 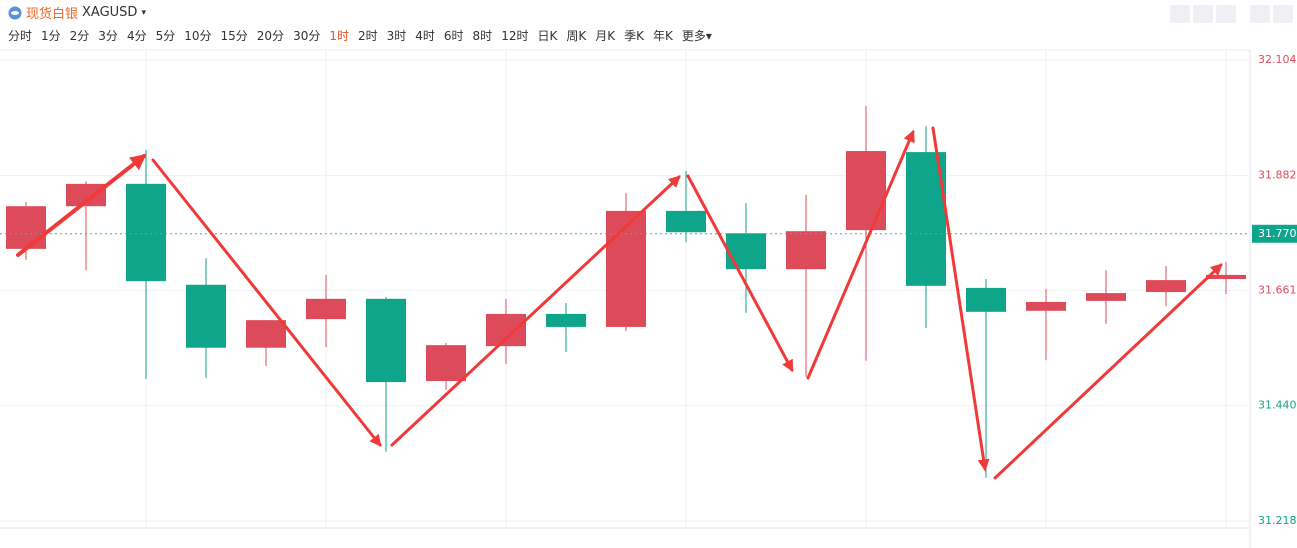 What do you see at coordinates (51, 36) in the screenshot?
I see `period-tab: 1分` at bounding box center [51, 36].